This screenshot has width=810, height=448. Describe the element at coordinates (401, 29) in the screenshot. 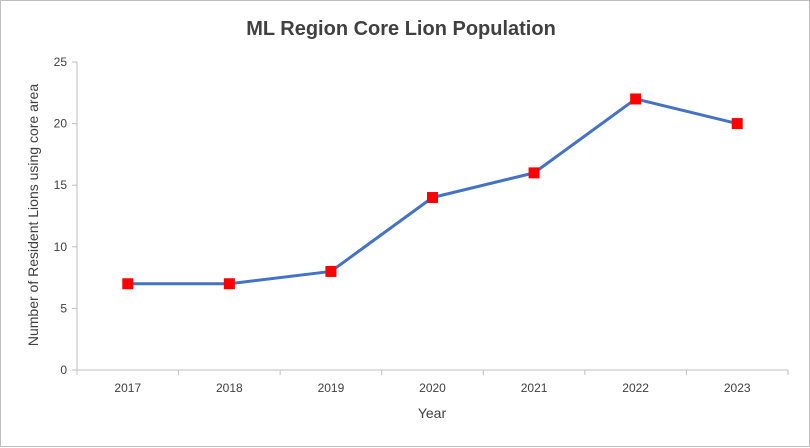

I see `chart-title: ML Region Core Lion Population` at that location.